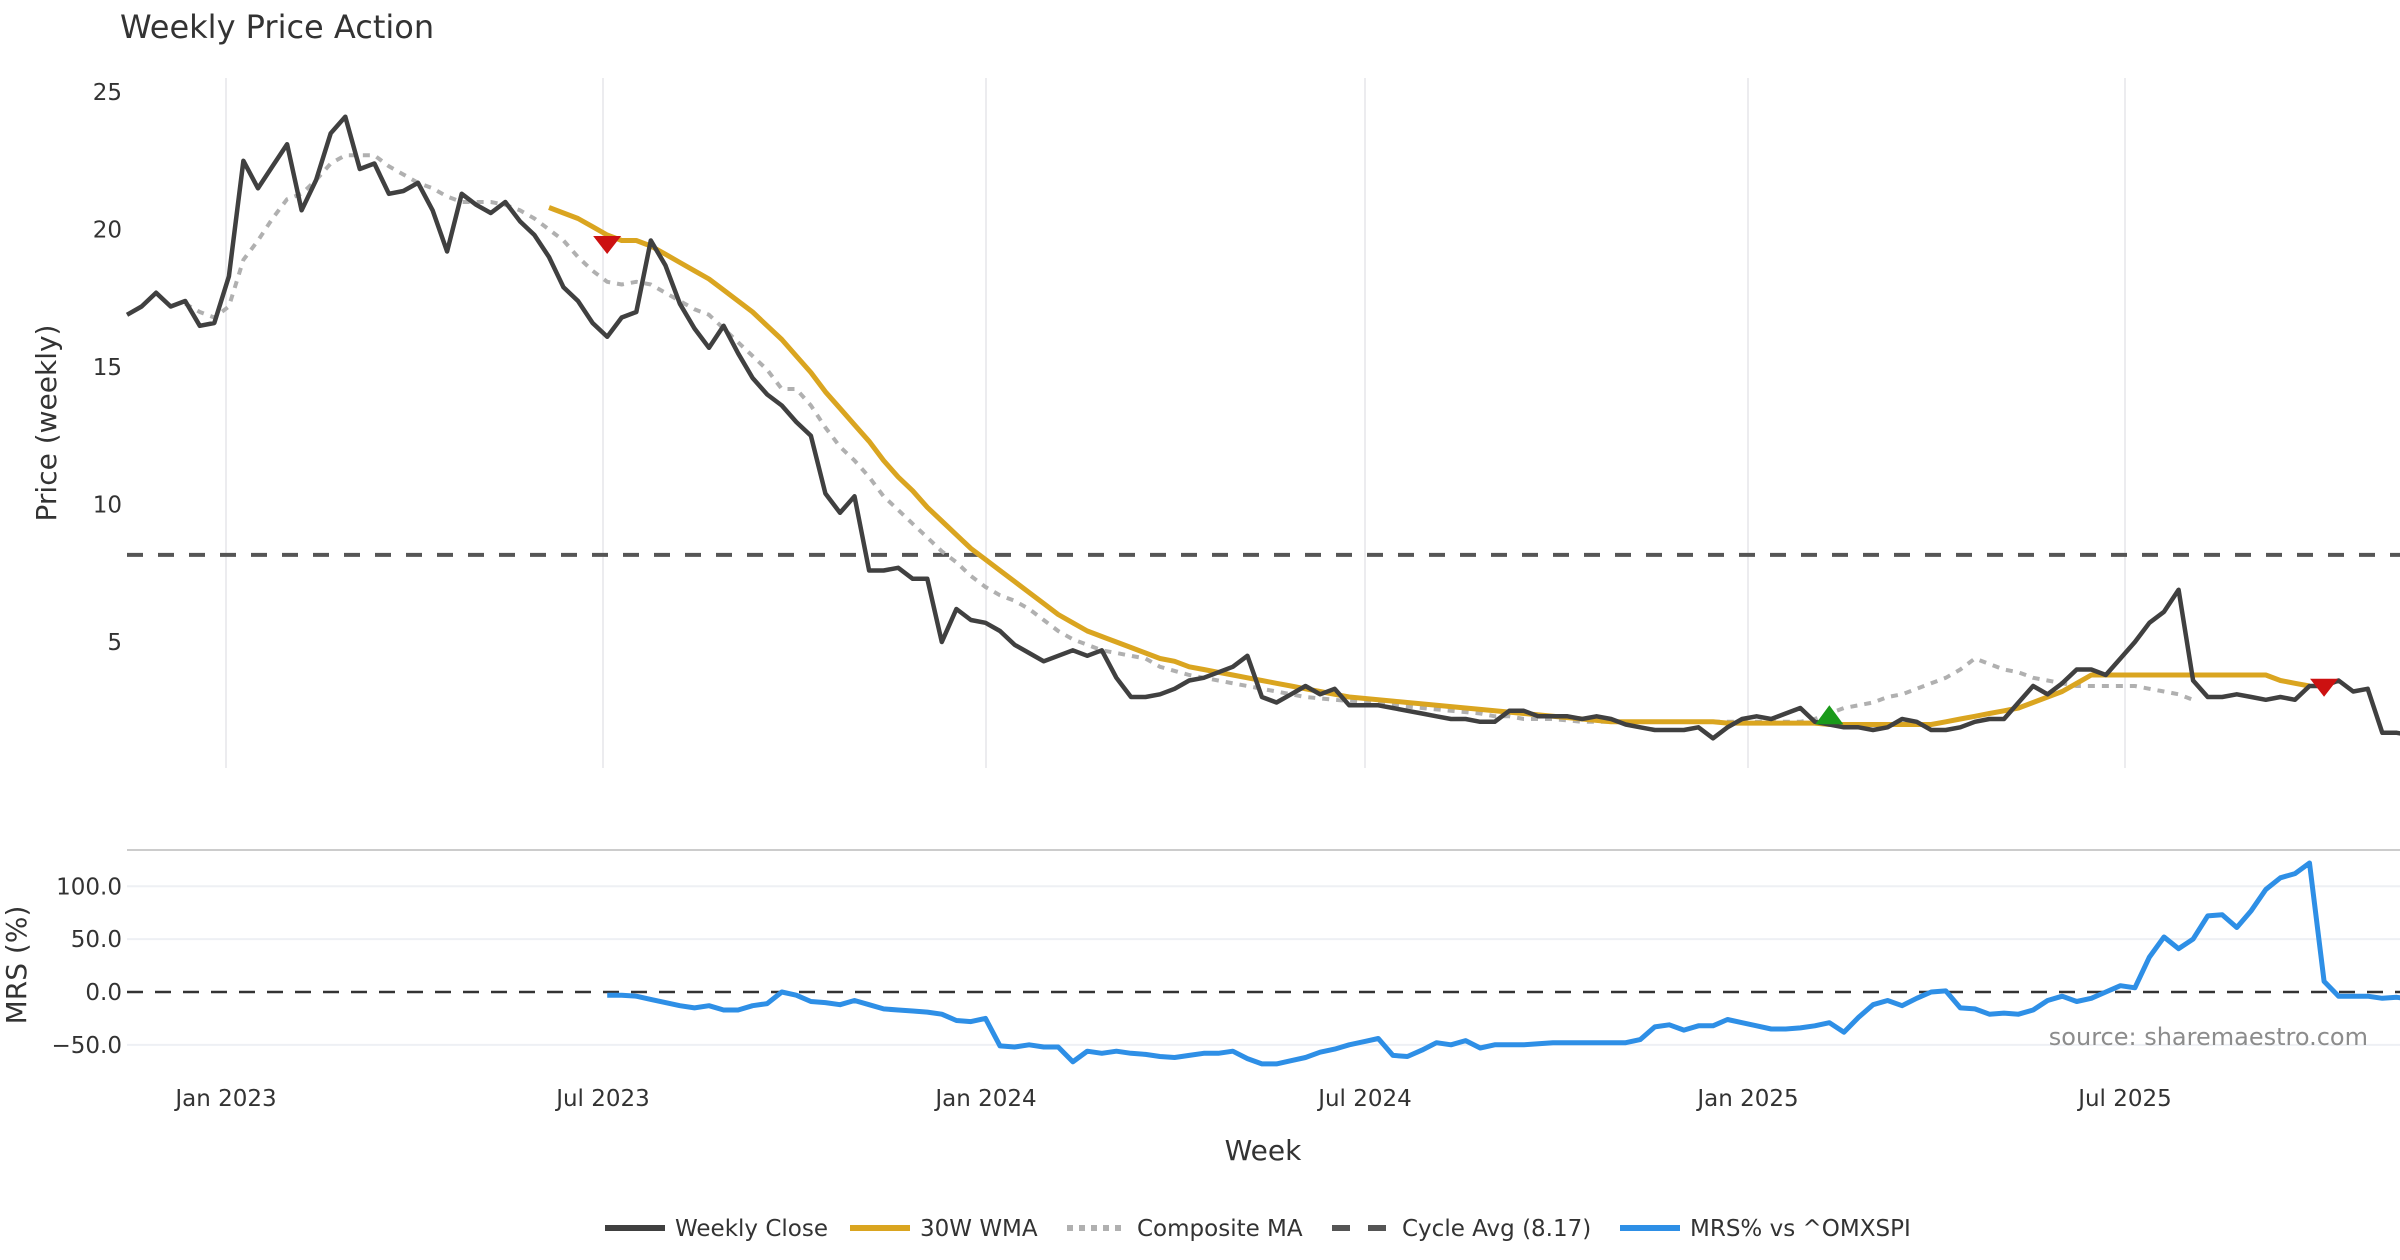 Image resolution: width=2400 pixels, height=1260 pixels. What do you see at coordinates (16, 965) in the screenshot?
I see `mrs-y-axis-label: MRS (%)` at bounding box center [16, 965].